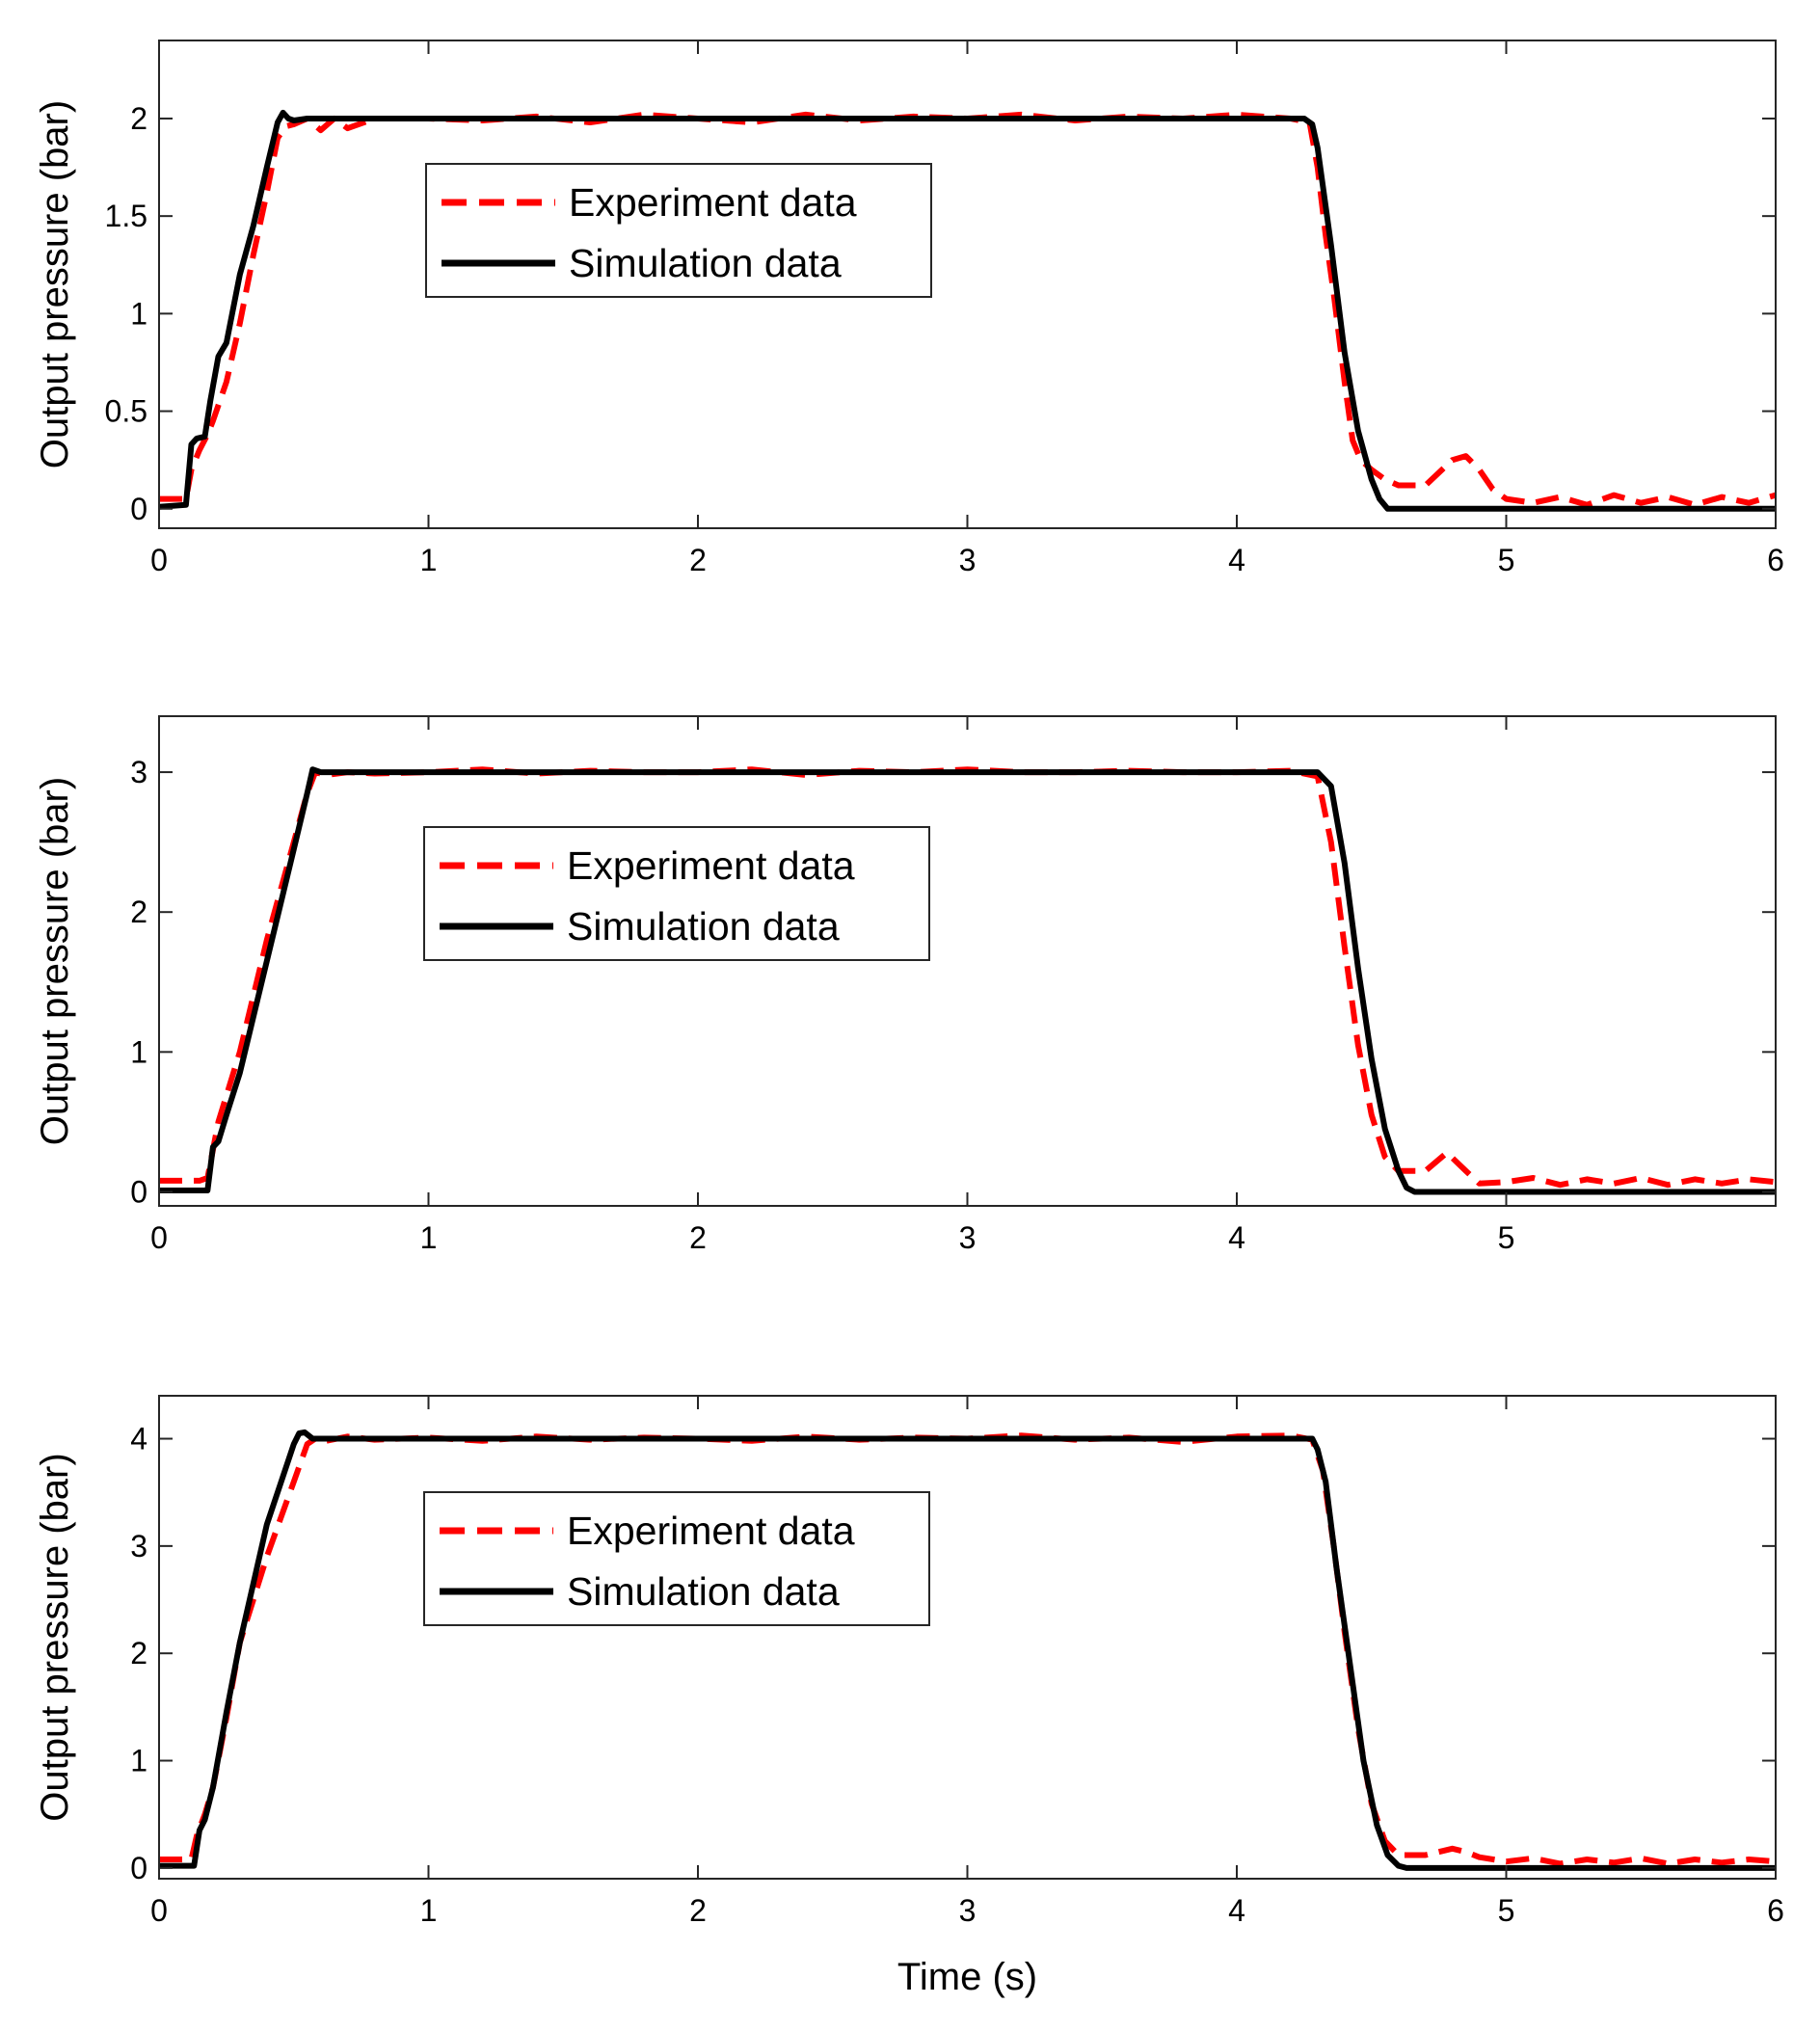  What do you see at coordinates (126, 411) in the screenshot?
I see `y-tick-label: 0.5` at bounding box center [126, 411].